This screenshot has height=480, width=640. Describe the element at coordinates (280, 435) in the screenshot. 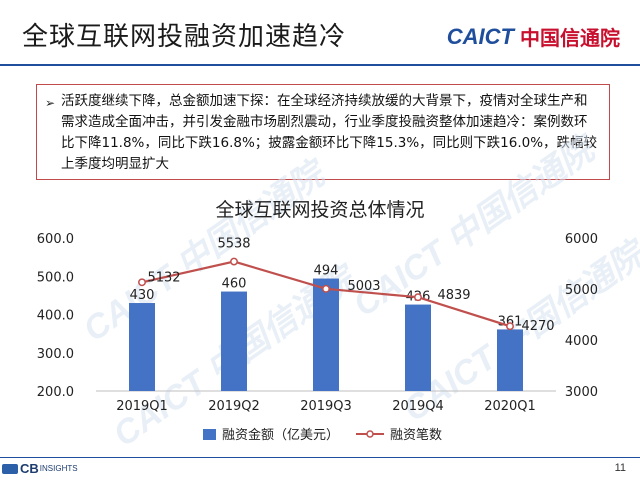

I see `legend-bar-label: 融资金额（亿美元）` at that location.